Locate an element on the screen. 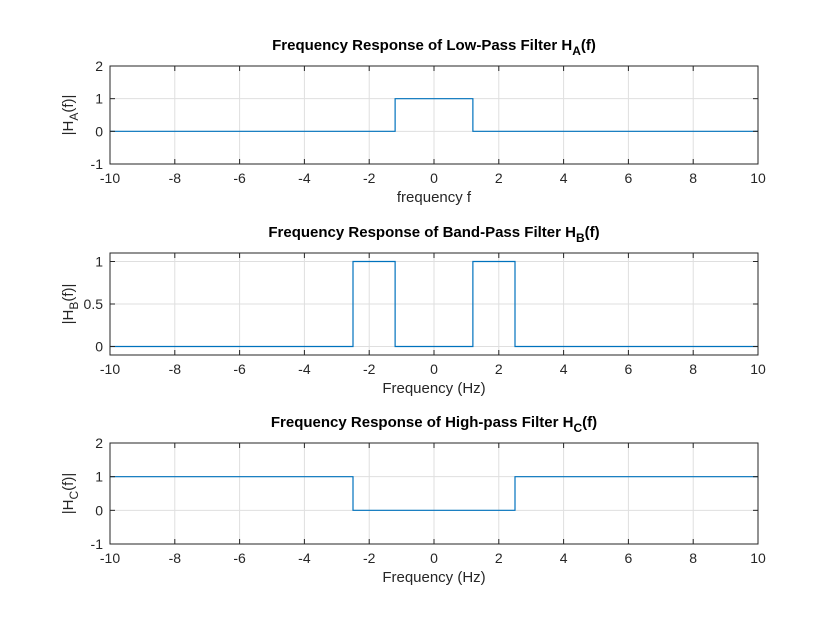 Image resolution: width=840 pixels, height=630 pixels. x-axis-label: frequency f is located at coordinates (434, 197).